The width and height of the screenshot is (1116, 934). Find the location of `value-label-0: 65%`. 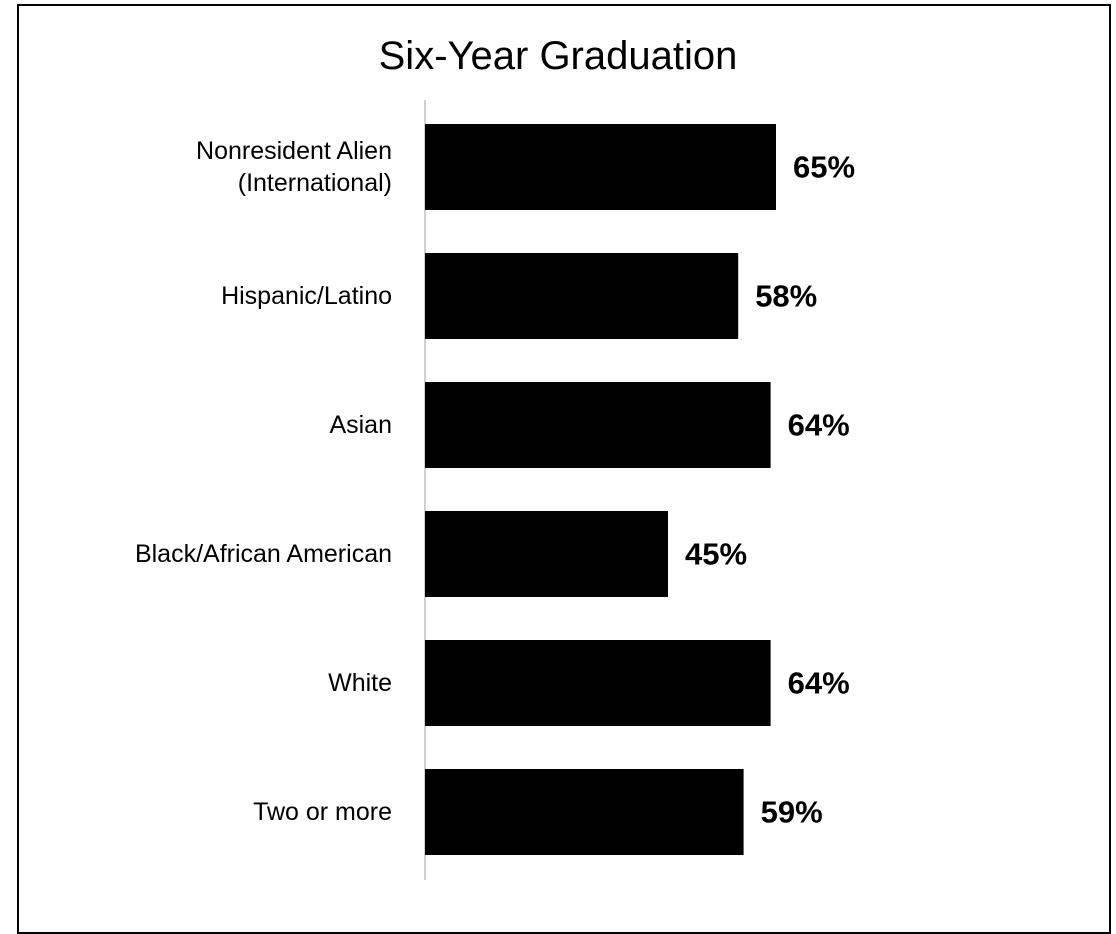

value-label-0: 65% is located at coordinates (824, 167).